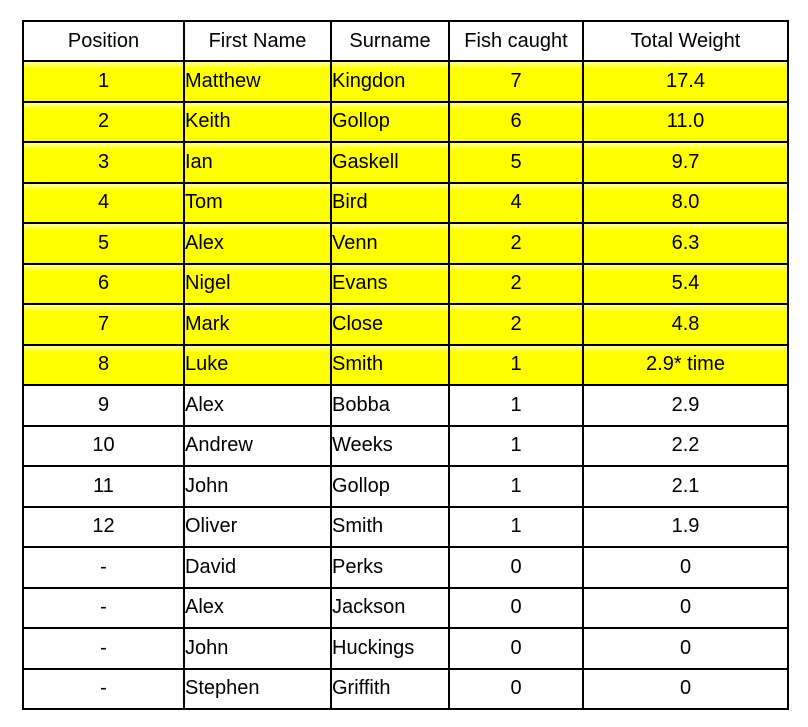  Describe the element at coordinates (390, 243) in the screenshot. I see `cell-surname: Venn` at that location.